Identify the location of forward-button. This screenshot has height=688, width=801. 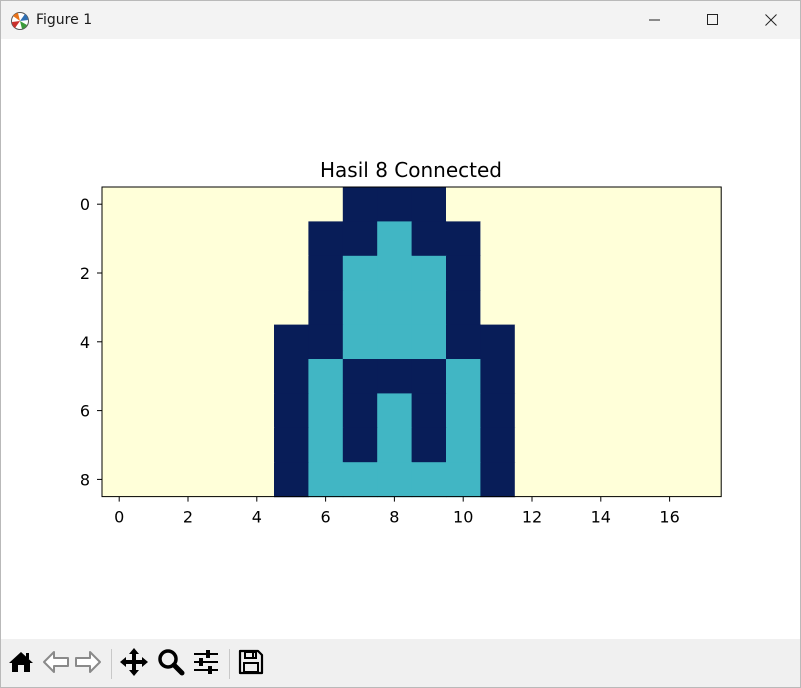
(88, 664).